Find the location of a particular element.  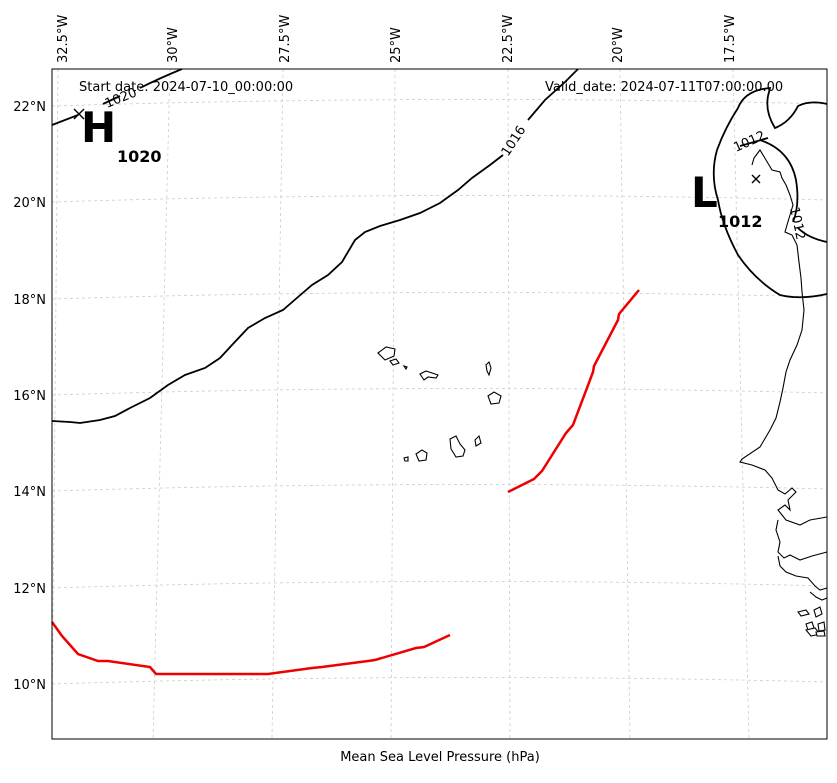

lat-label-14n: 14°N is located at coordinates (29, 492).